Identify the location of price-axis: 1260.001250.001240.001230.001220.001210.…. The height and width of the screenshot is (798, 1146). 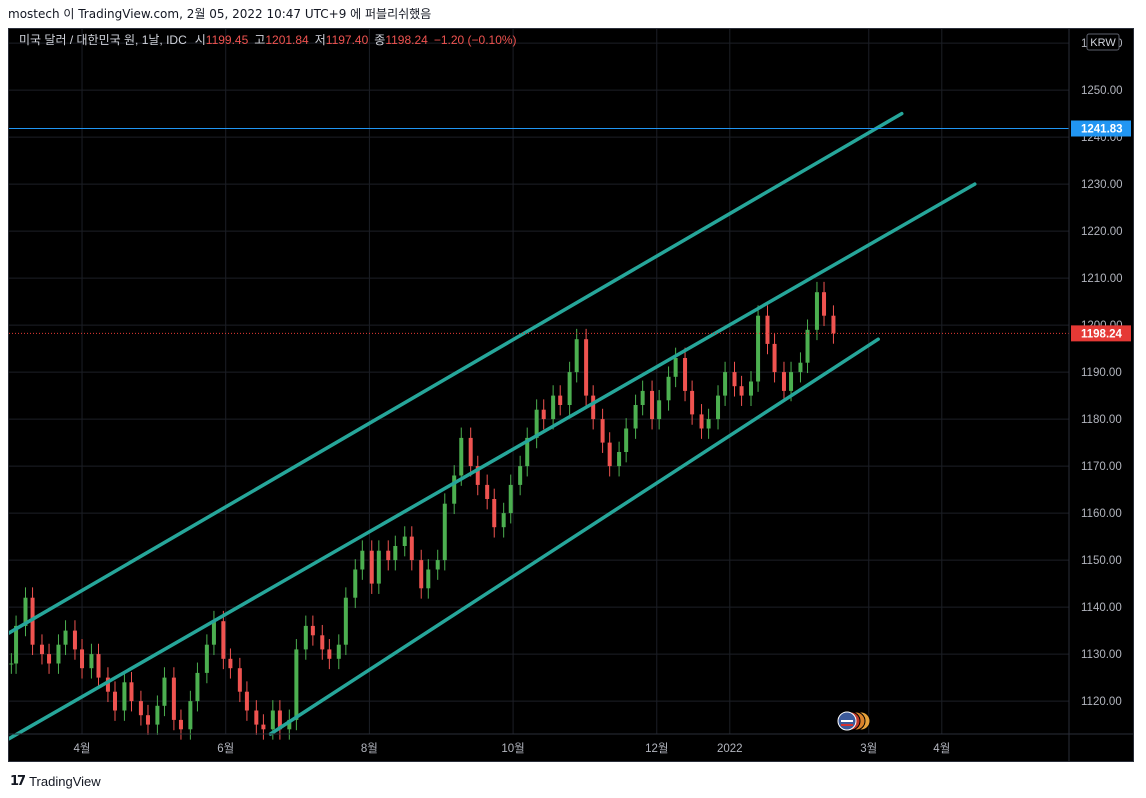
(1100, 395).